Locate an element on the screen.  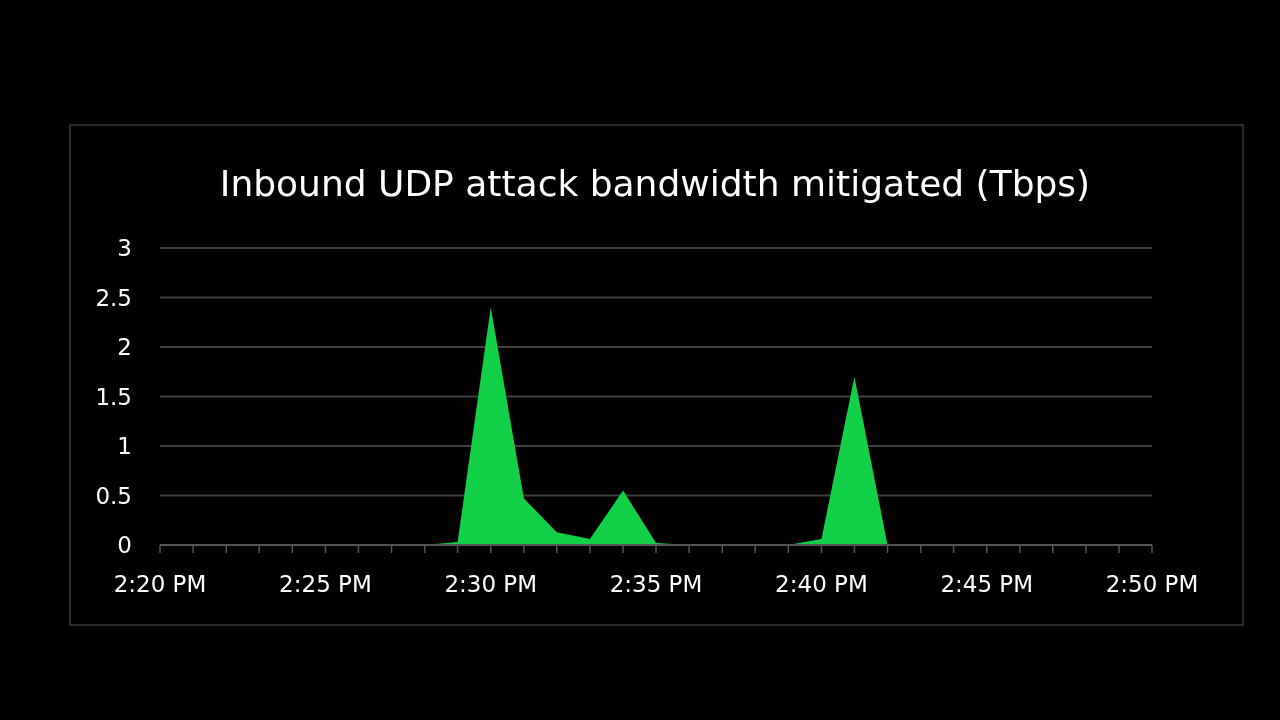
y-tick-label: 3 is located at coordinates (124, 248).